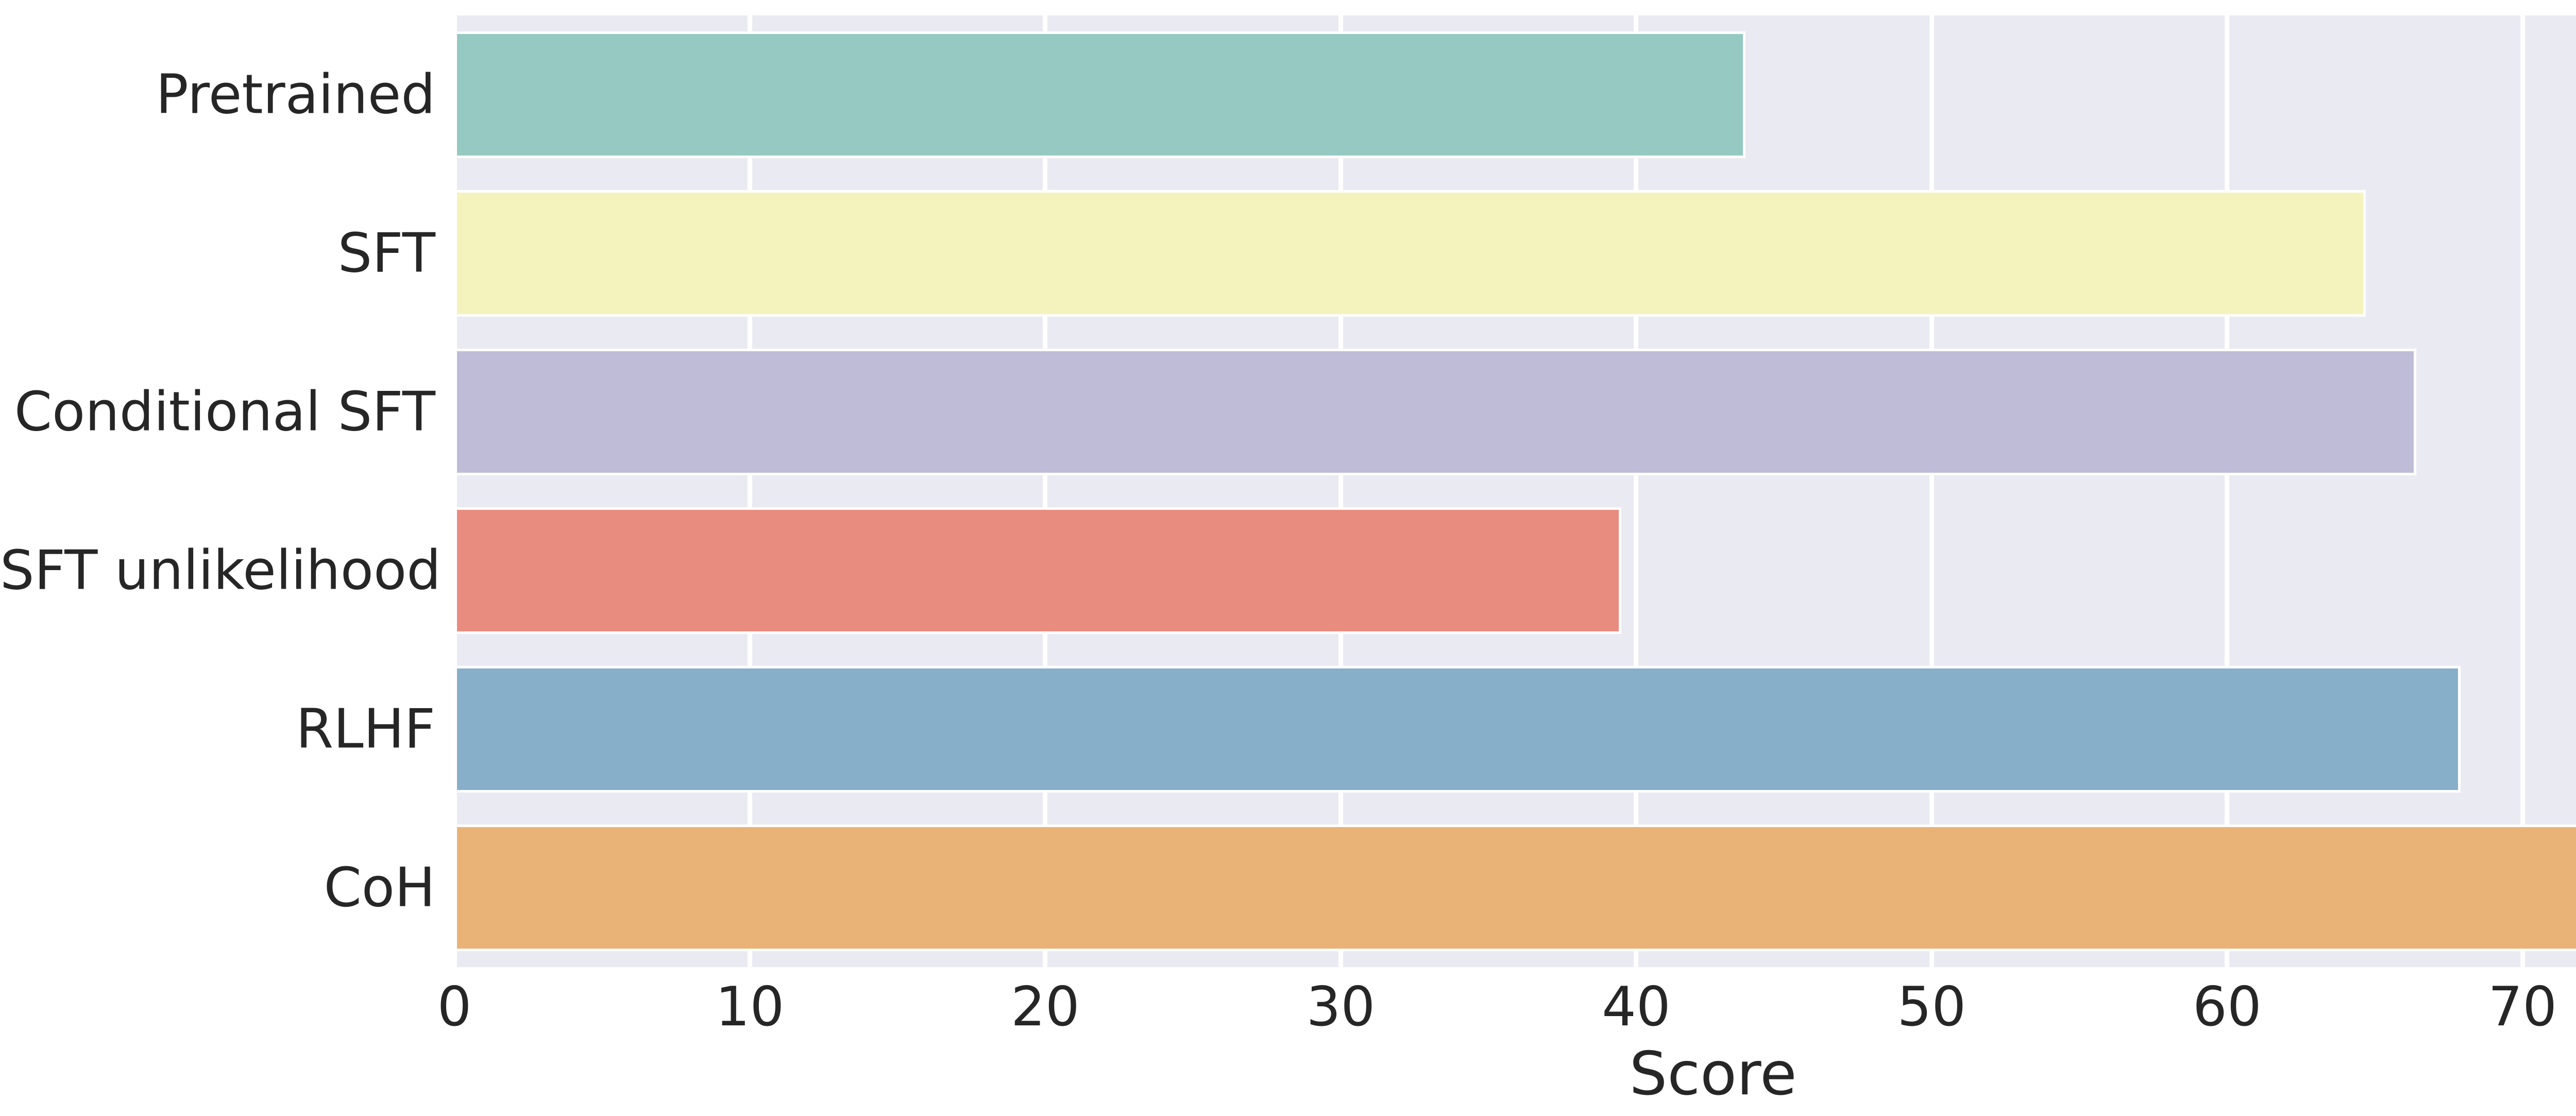  I want to click on x-tick-50: 50, so click(1932, 1006).